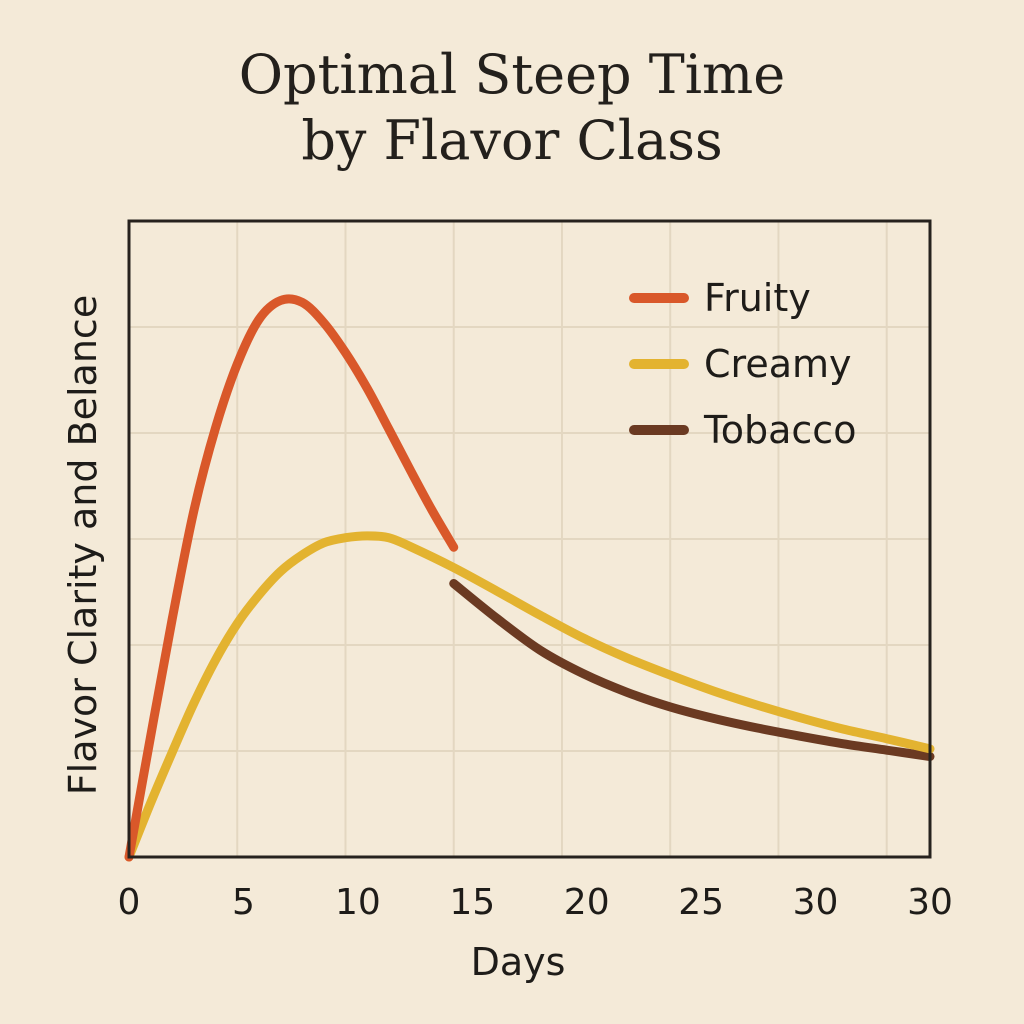 Image resolution: width=1024 pixels, height=1024 pixels. Describe the element at coordinates (472, 902) in the screenshot. I see `x-tick-label: 15` at that location.